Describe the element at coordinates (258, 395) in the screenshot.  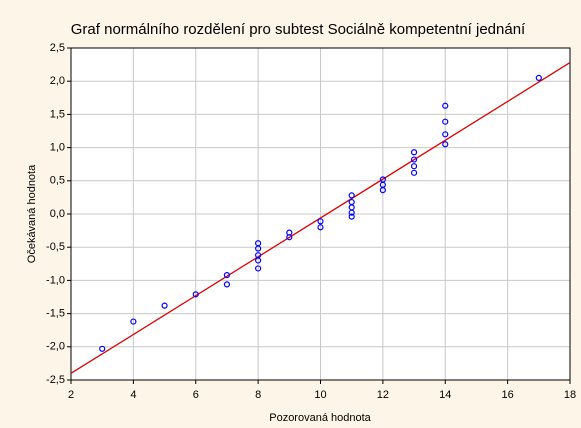
I see `x-tick-label: 8` at that location.